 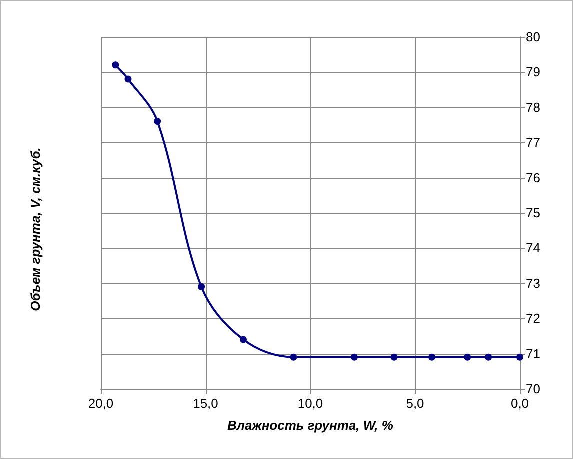 What do you see at coordinates (533, 178) in the screenshot?
I see `y-tick-label: 76` at bounding box center [533, 178].